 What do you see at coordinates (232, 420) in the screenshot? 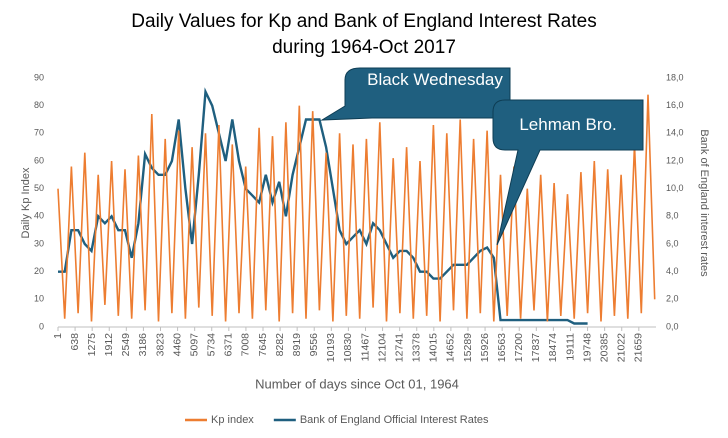
I see `legend-label: Kp index` at bounding box center [232, 420].